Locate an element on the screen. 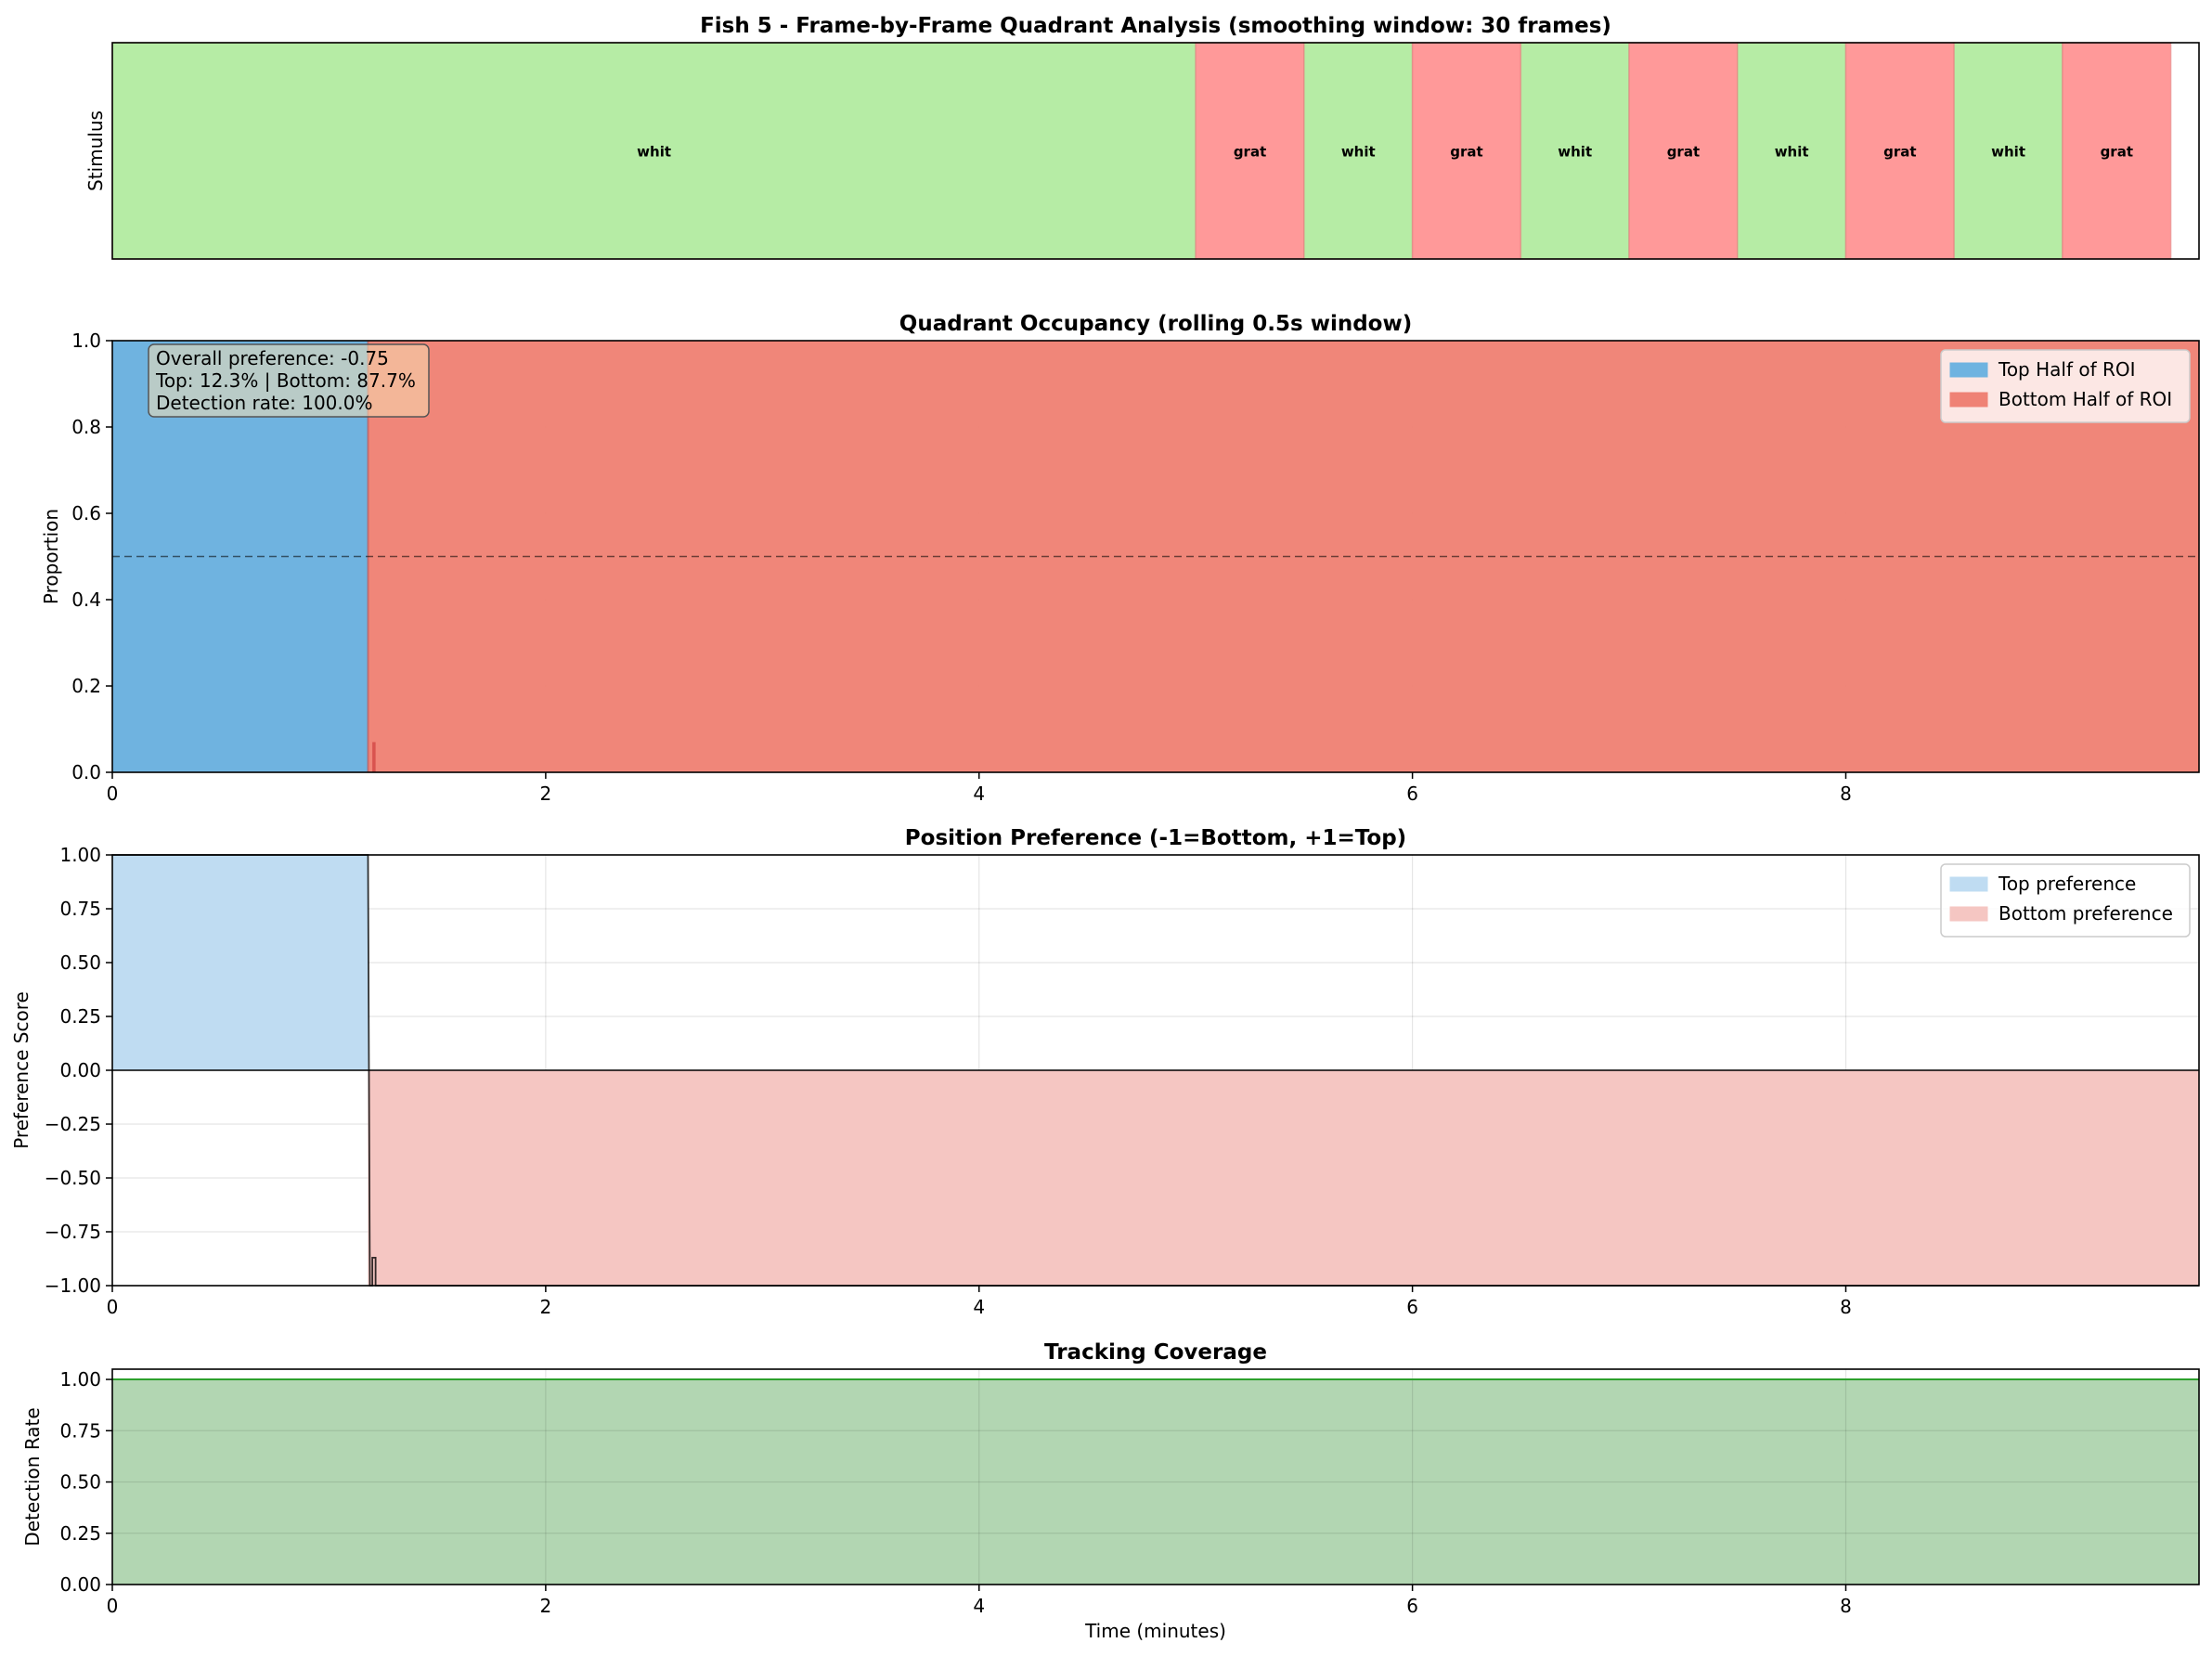  coverage-area is located at coordinates (1155, 1482).